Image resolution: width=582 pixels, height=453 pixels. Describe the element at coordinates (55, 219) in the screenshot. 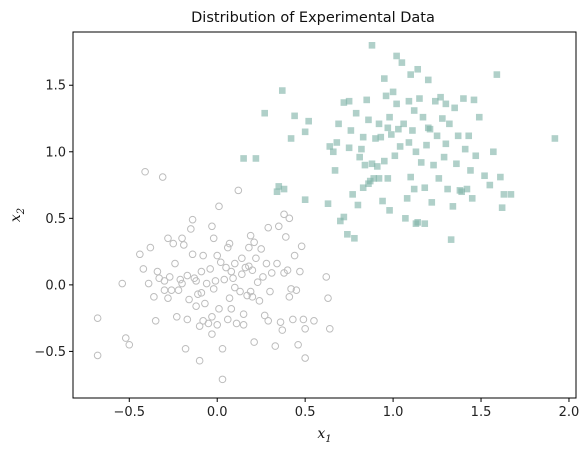

I see `y-tick-label: 0.5` at that location.